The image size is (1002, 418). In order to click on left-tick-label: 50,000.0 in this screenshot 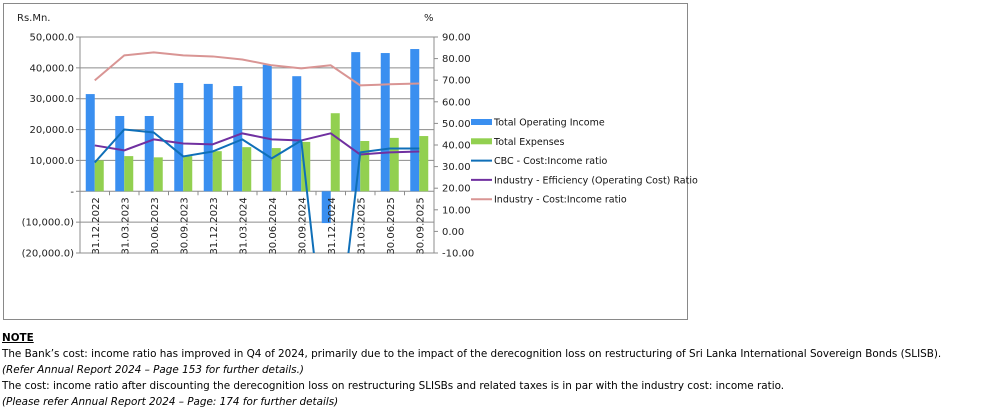, I will do `click(51, 38)`.